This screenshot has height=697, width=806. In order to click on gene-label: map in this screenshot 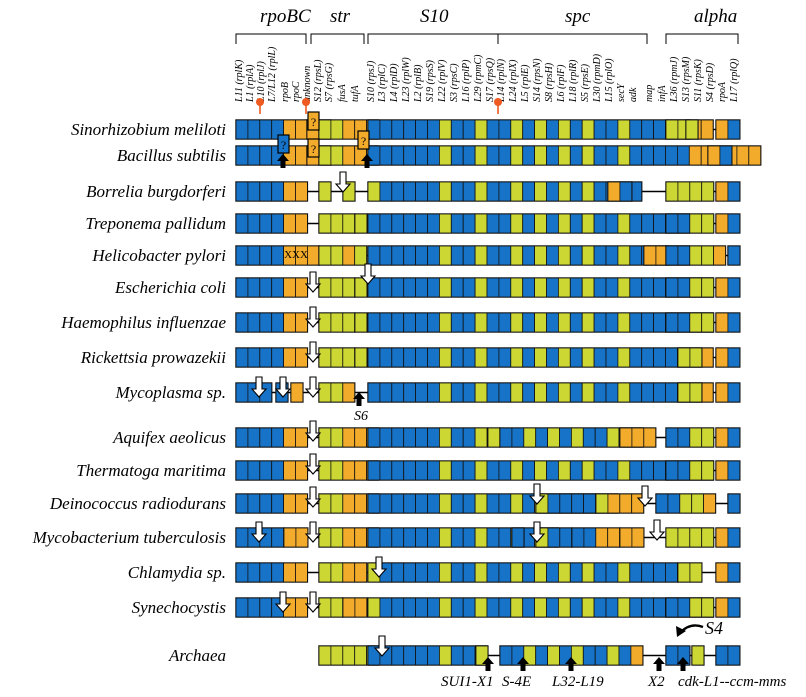, I will do `click(649, 93)`.